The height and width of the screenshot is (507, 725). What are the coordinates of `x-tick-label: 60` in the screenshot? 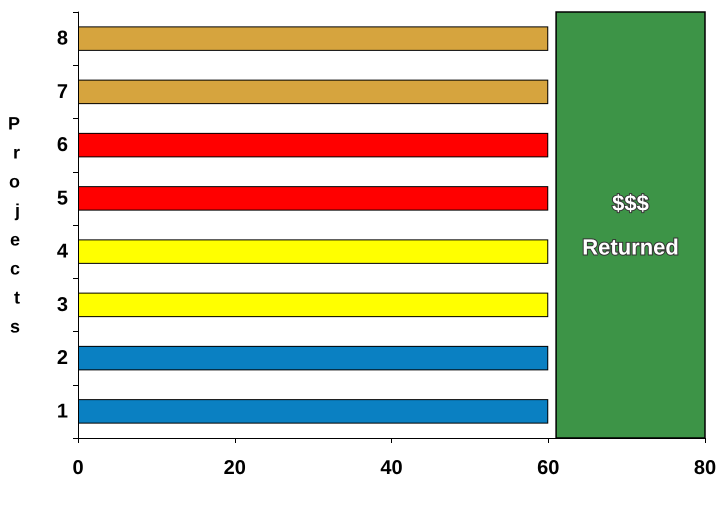 It's located at (548, 468).